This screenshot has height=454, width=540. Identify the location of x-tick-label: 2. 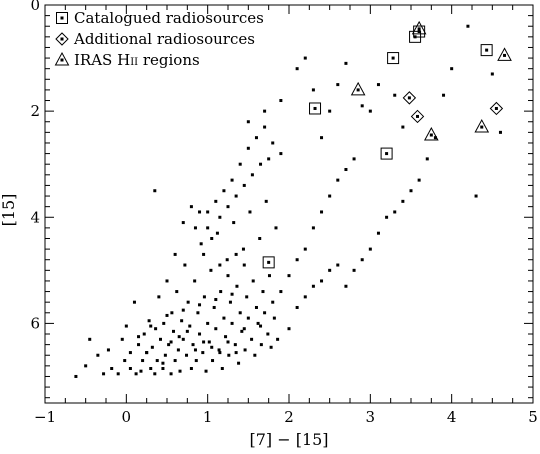
(289, 417).